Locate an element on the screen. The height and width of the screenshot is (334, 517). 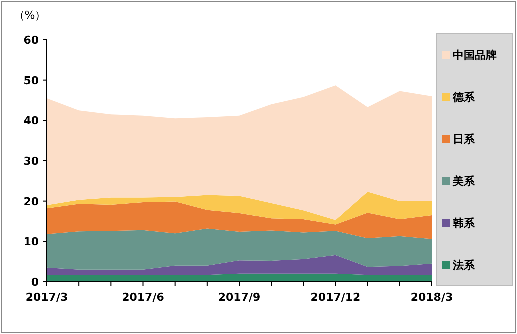
legend-label: 法系 is located at coordinates (464, 265).